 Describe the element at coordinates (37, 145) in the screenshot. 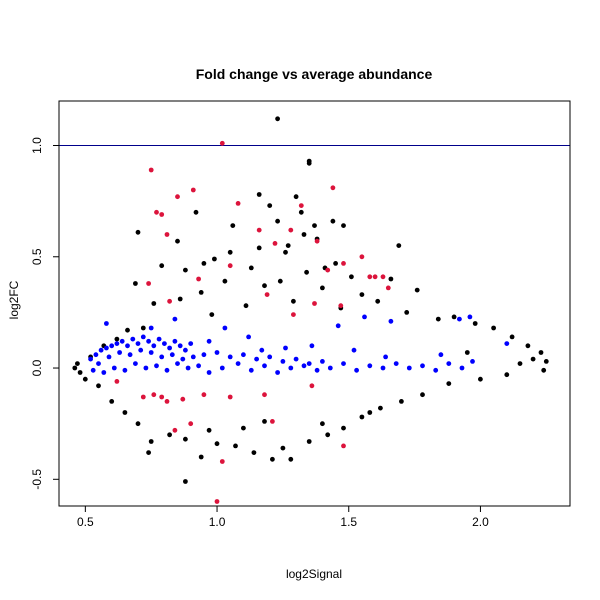

I see `y-tick-label: 1.0` at that location.